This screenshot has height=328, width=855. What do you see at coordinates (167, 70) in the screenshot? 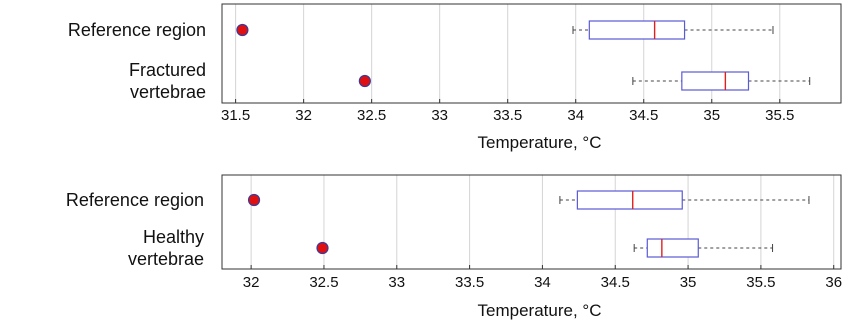
I see `category-label: Fractured` at bounding box center [167, 70].